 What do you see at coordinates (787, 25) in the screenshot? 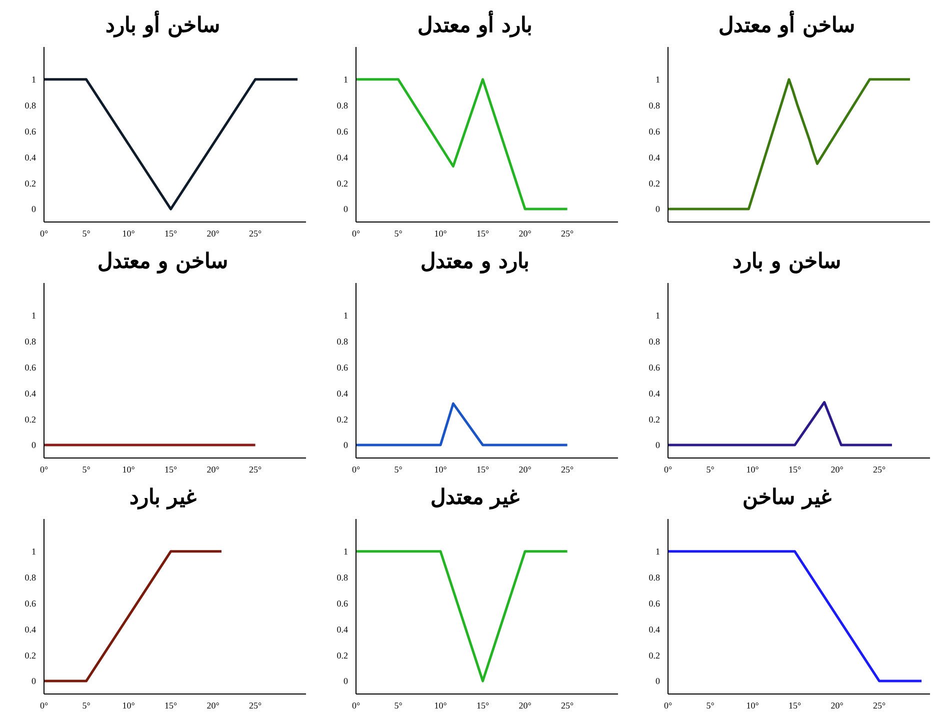
I see `chart-title: ساخن أو معتدل` at bounding box center [787, 25].